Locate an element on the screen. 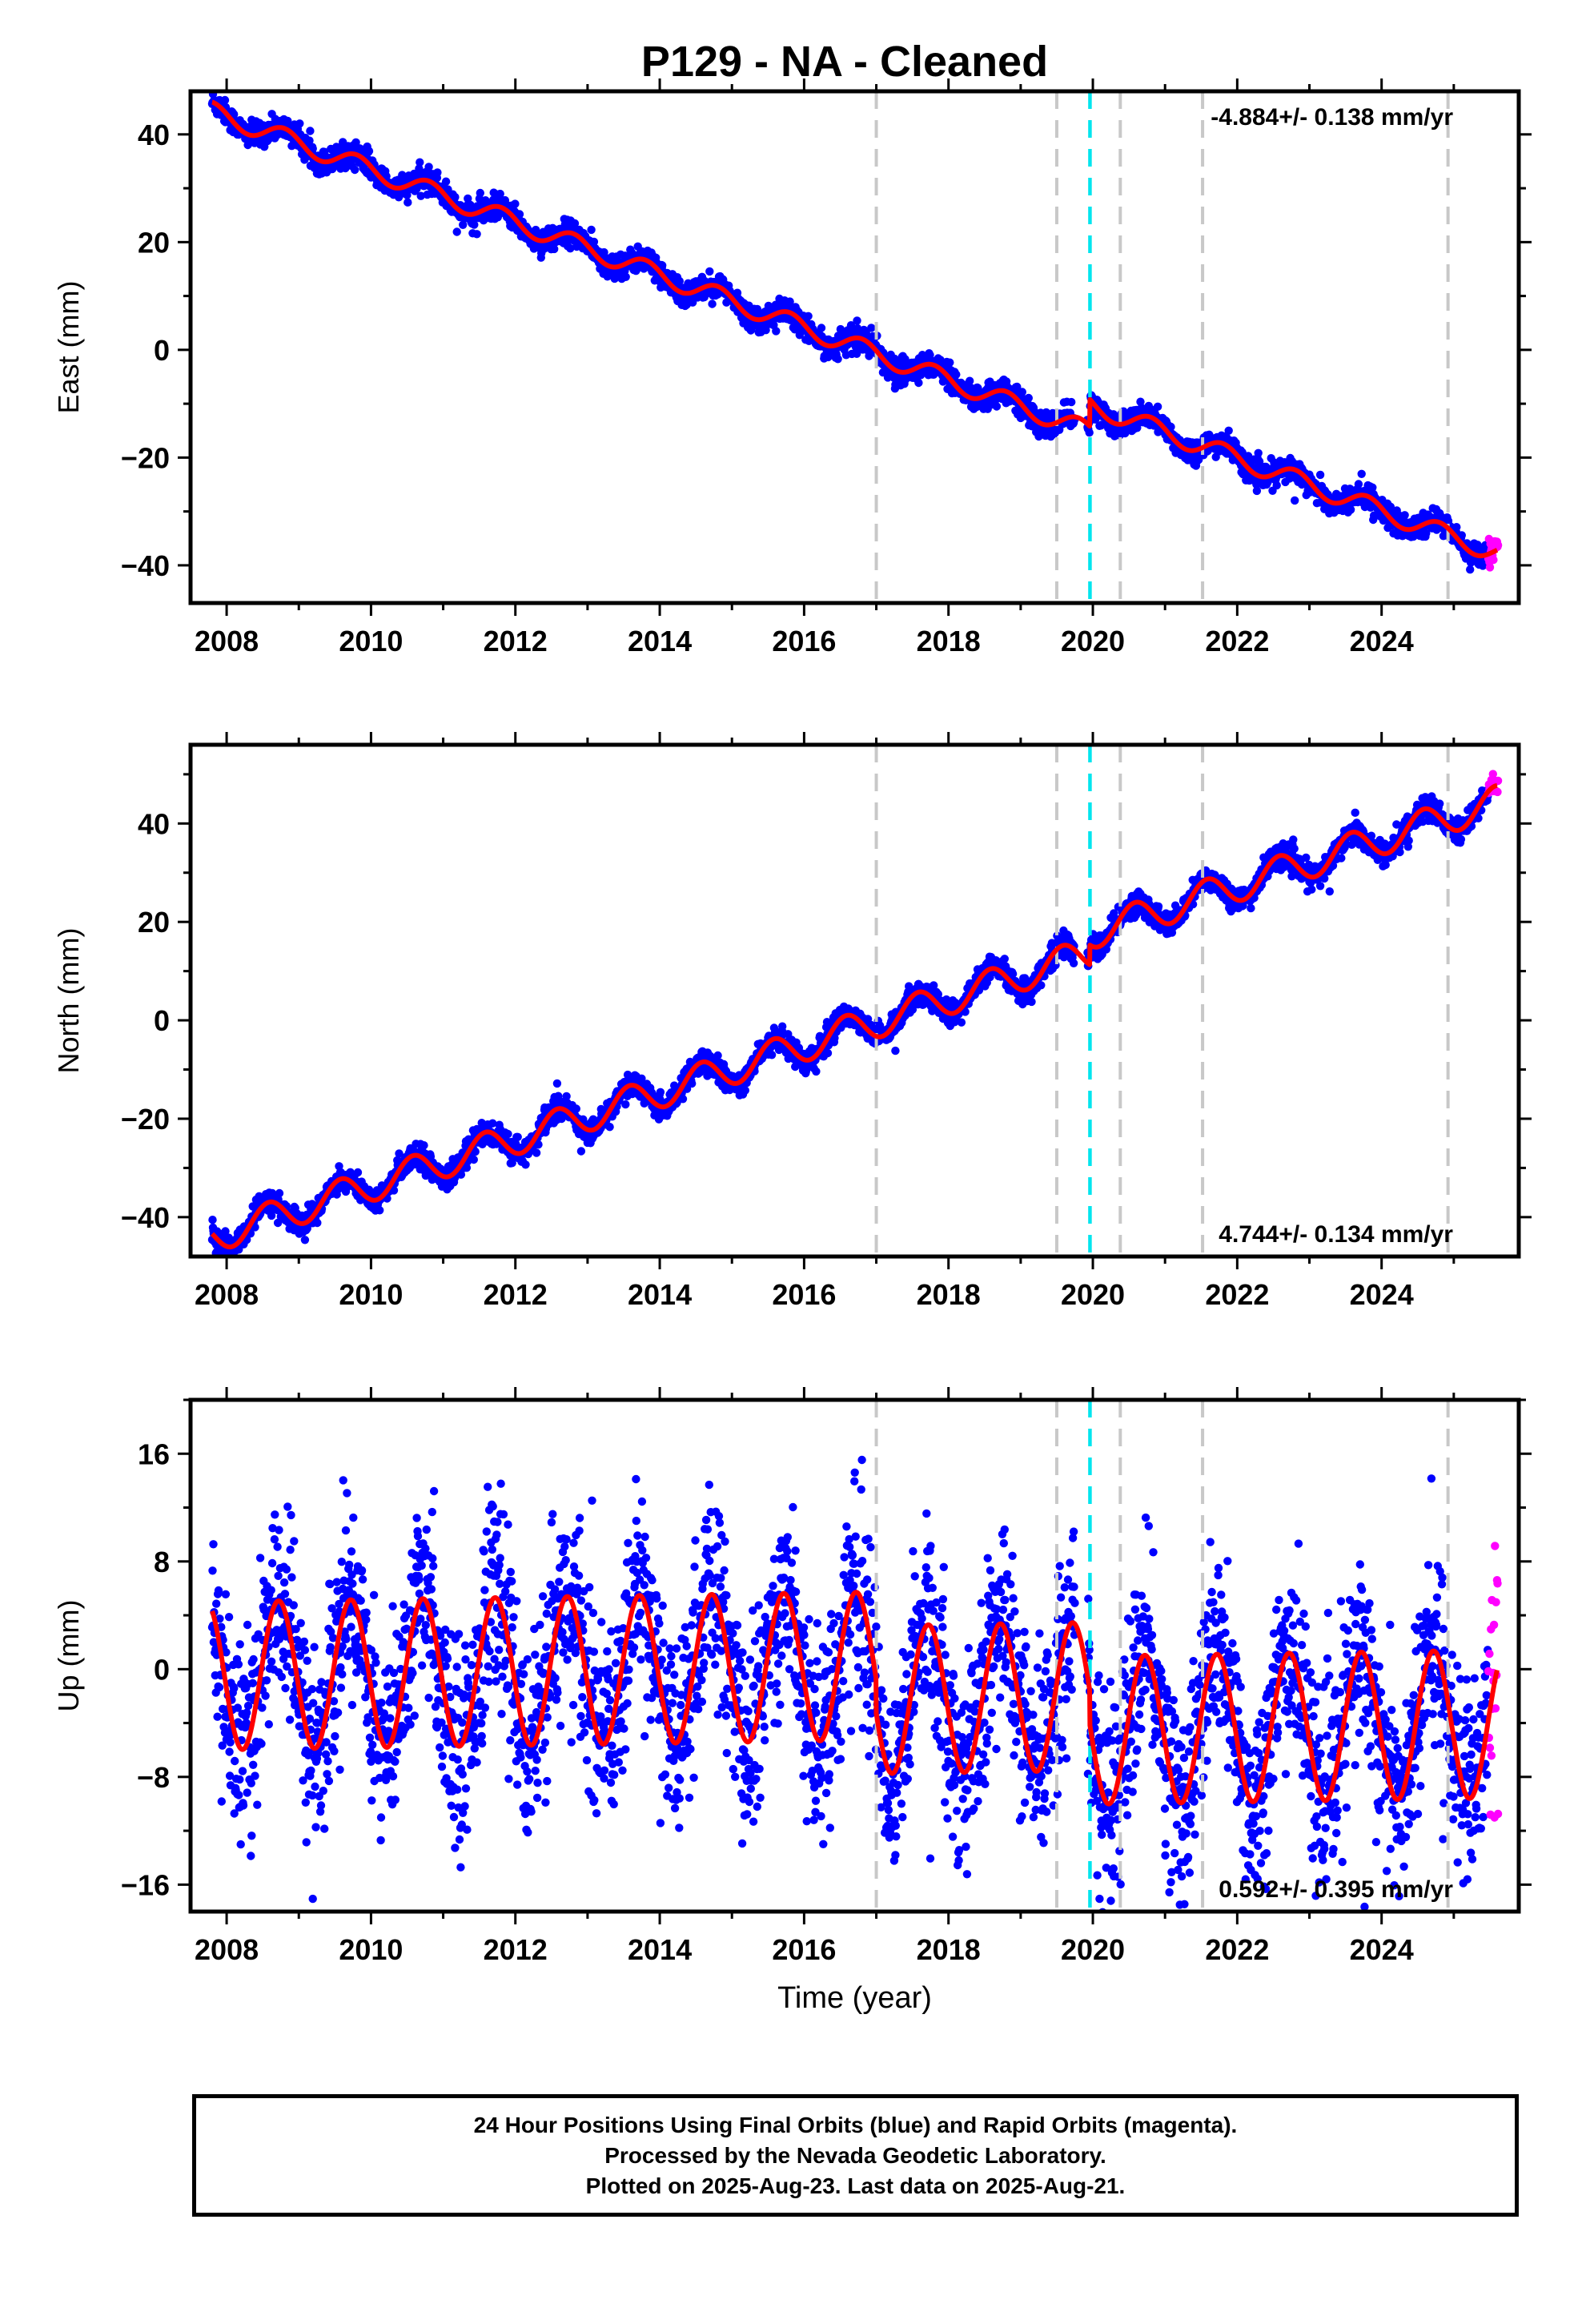 The image size is (1582, 2324). y-tick-label: −20 is located at coordinates (145, 457).